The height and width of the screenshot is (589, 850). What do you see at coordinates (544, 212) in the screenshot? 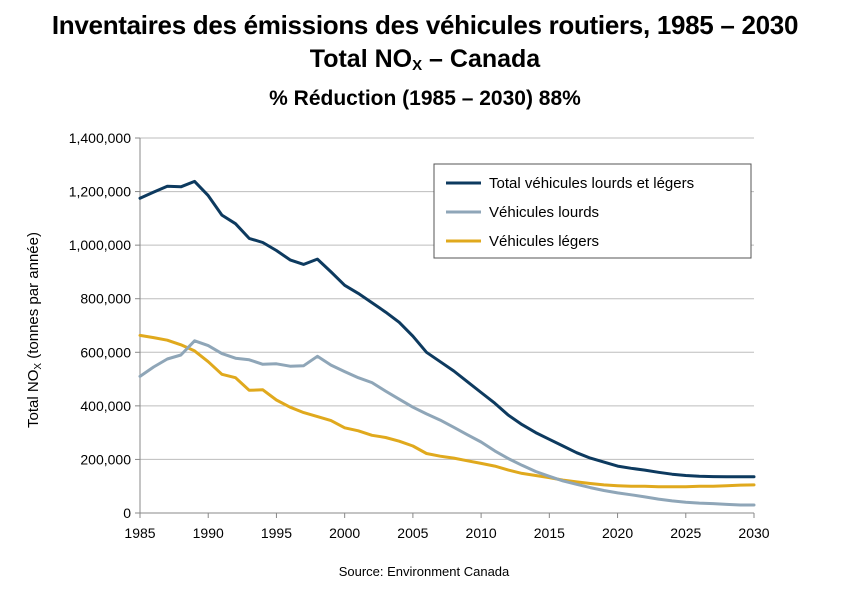
I see `legend-label: Véhicules lourds` at bounding box center [544, 212].